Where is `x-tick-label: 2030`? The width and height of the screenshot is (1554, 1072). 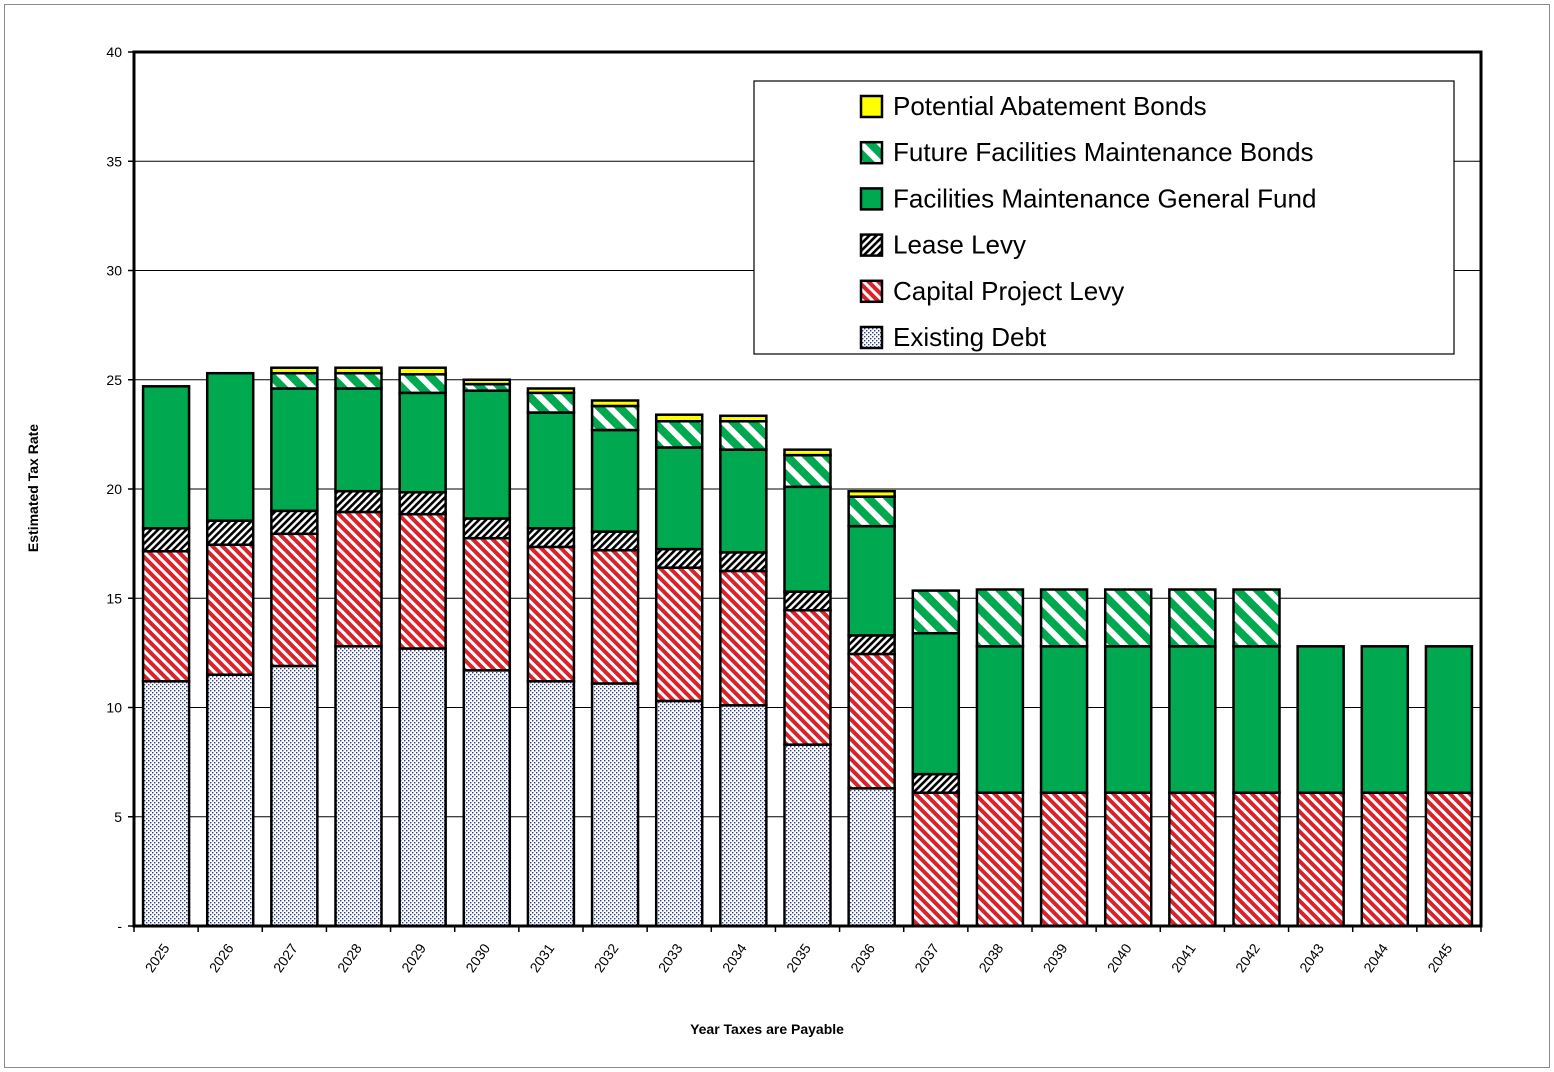 x-tick-label: 2030 is located at coordinates (477, 957).